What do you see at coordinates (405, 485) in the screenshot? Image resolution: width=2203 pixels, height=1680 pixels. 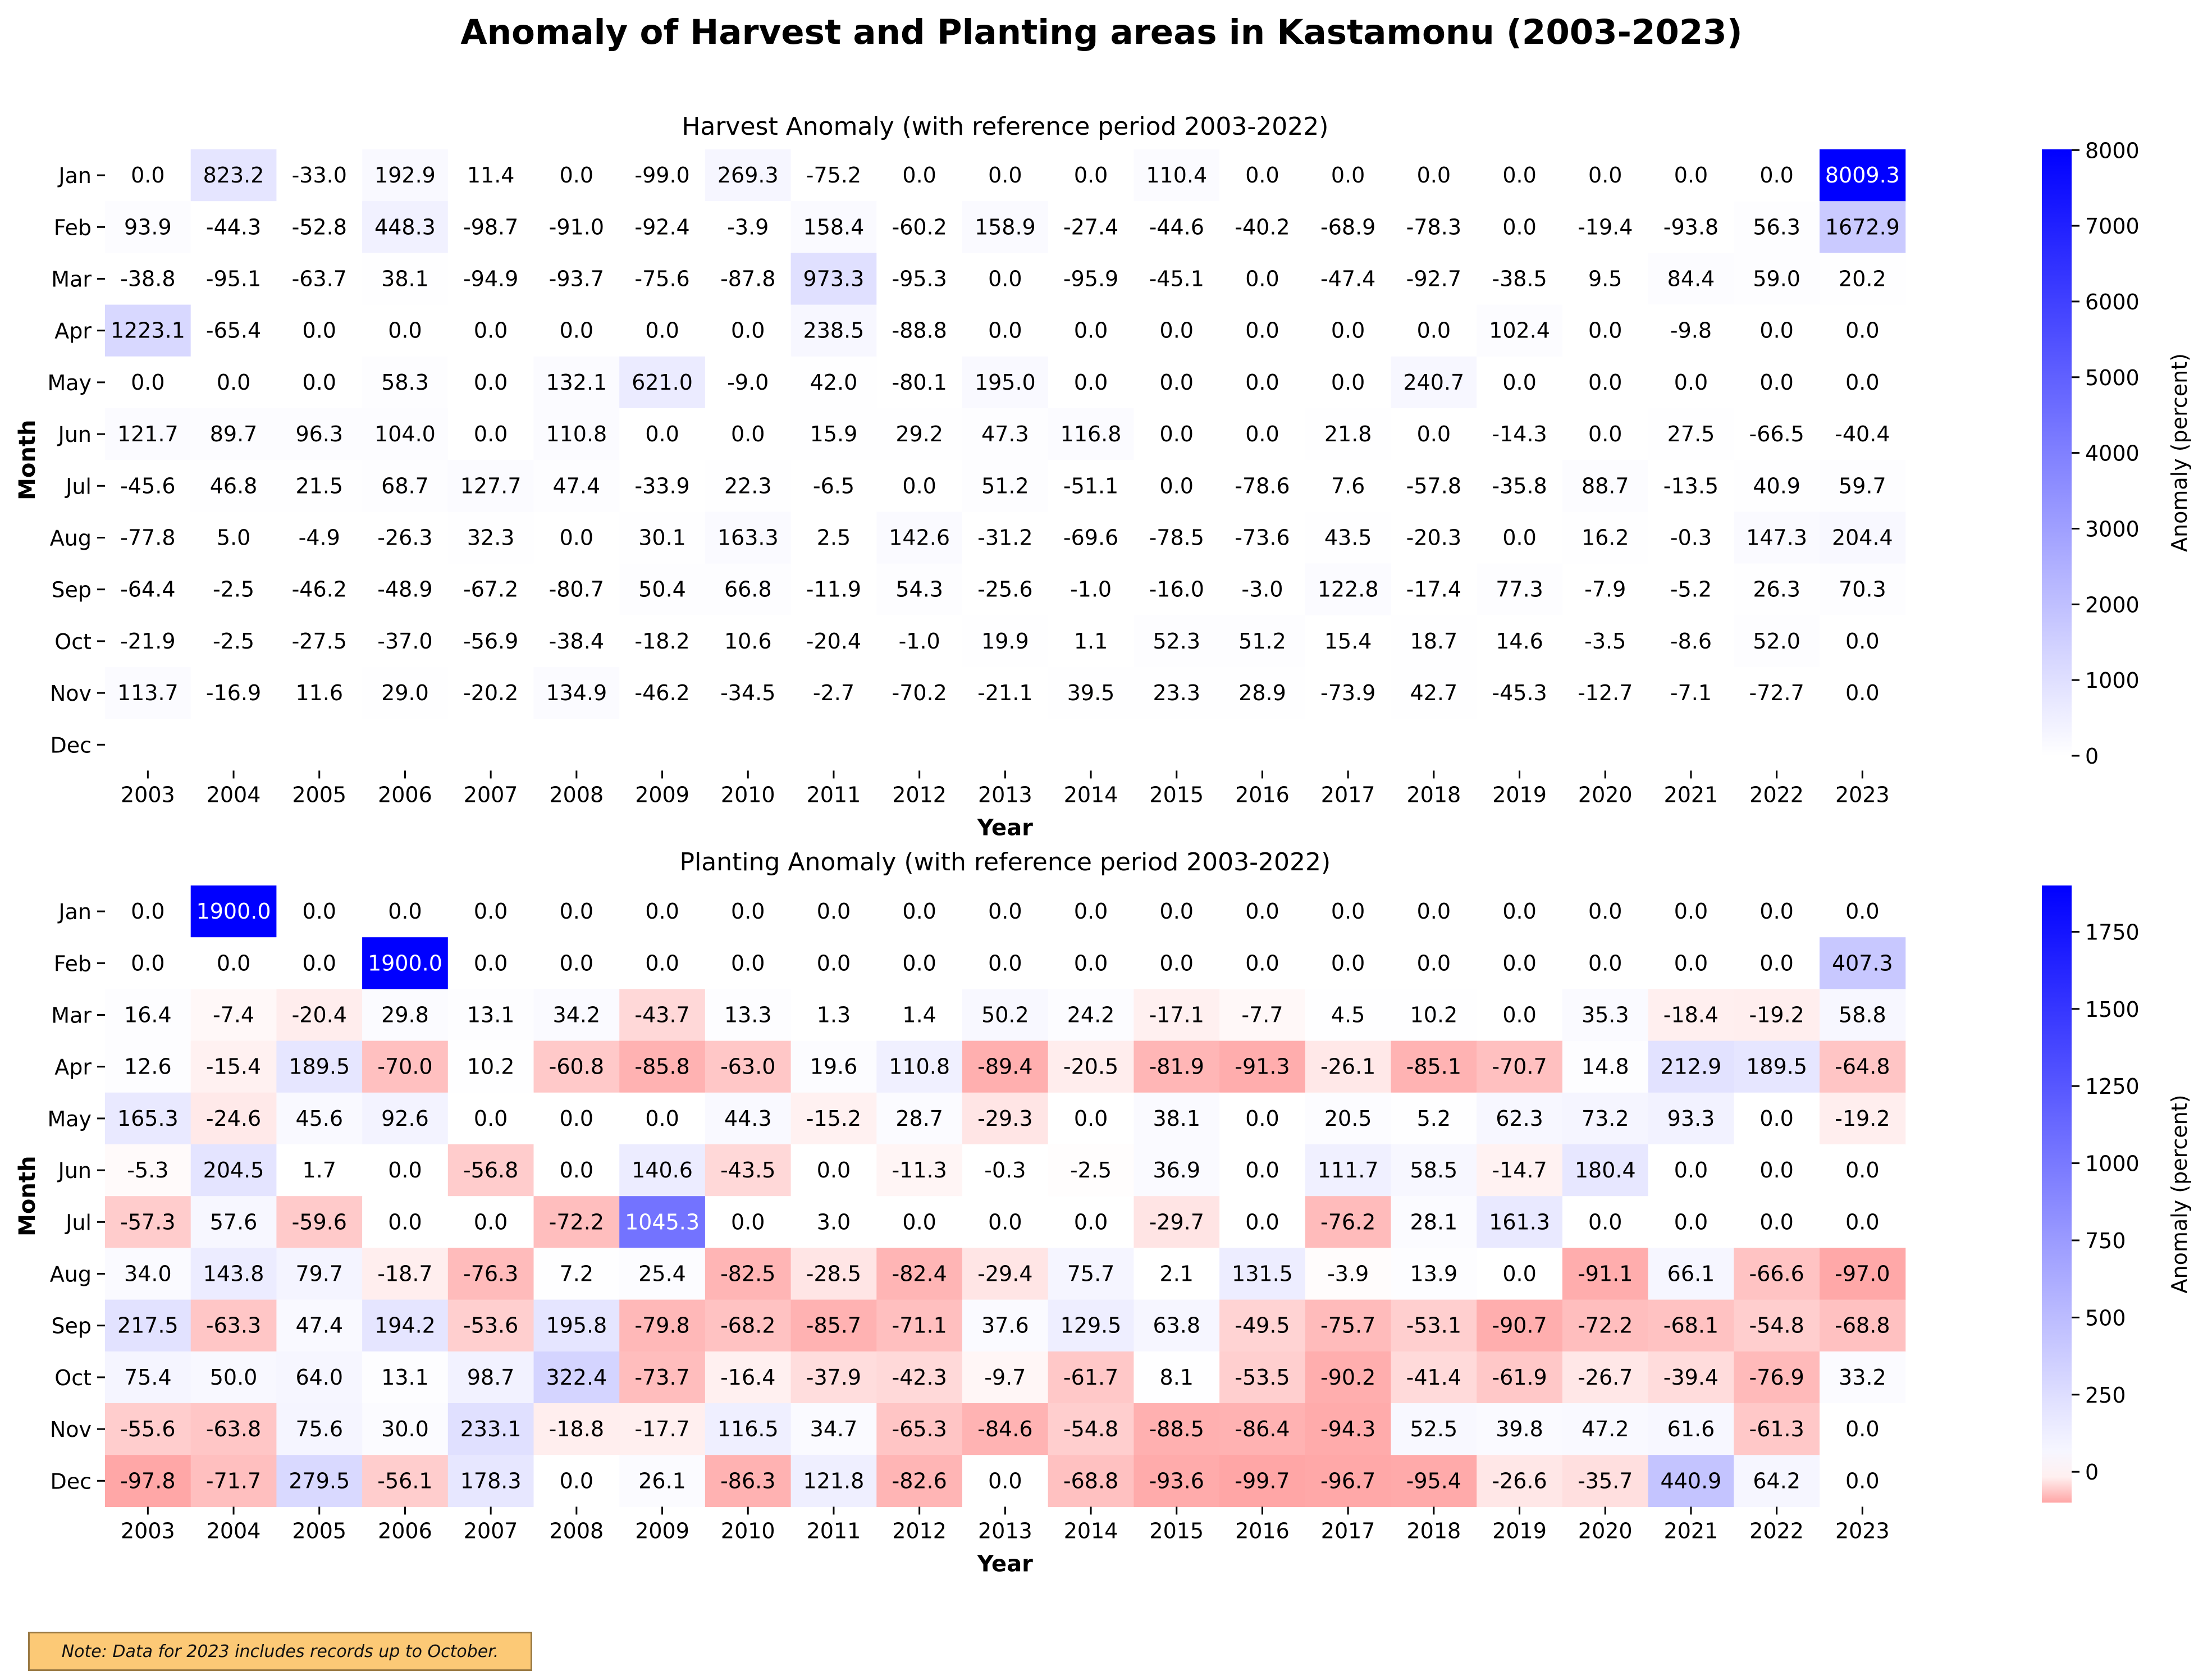 I see `cell-value-label: 68.7` at bounding box center [405, 485].